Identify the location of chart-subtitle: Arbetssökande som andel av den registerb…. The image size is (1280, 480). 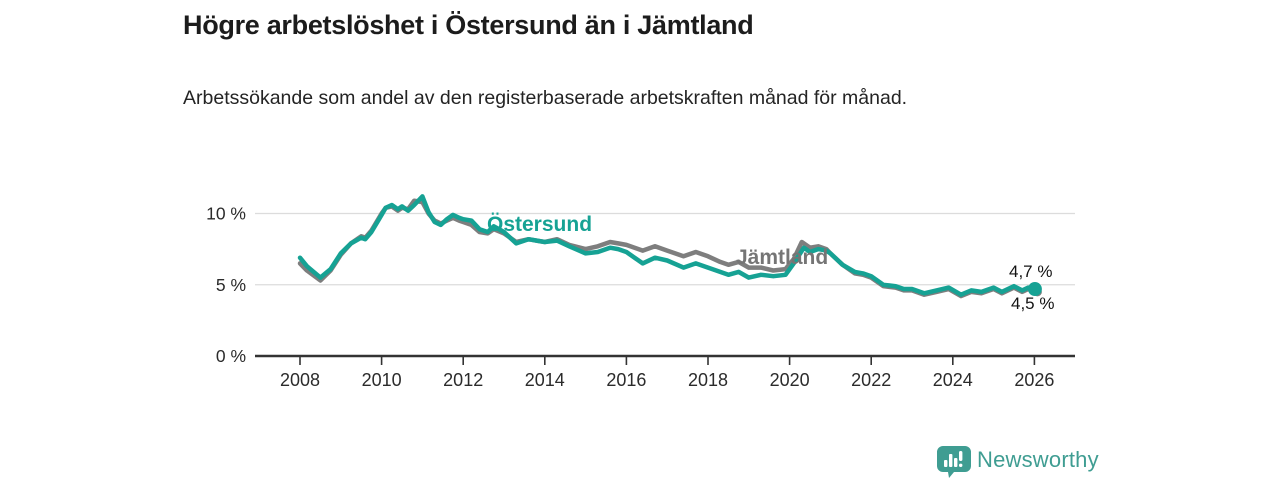
(545, 98).